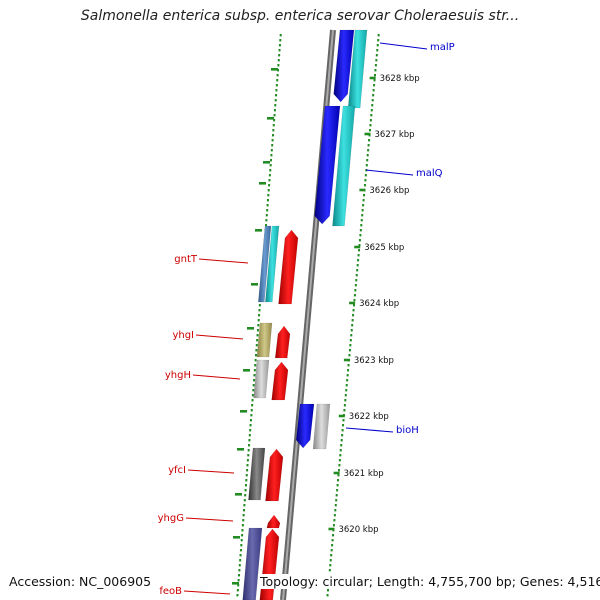  Describe the element at coordinates (257, 474) in the screenshot. I see `gene-yfcI-dark` at that location.